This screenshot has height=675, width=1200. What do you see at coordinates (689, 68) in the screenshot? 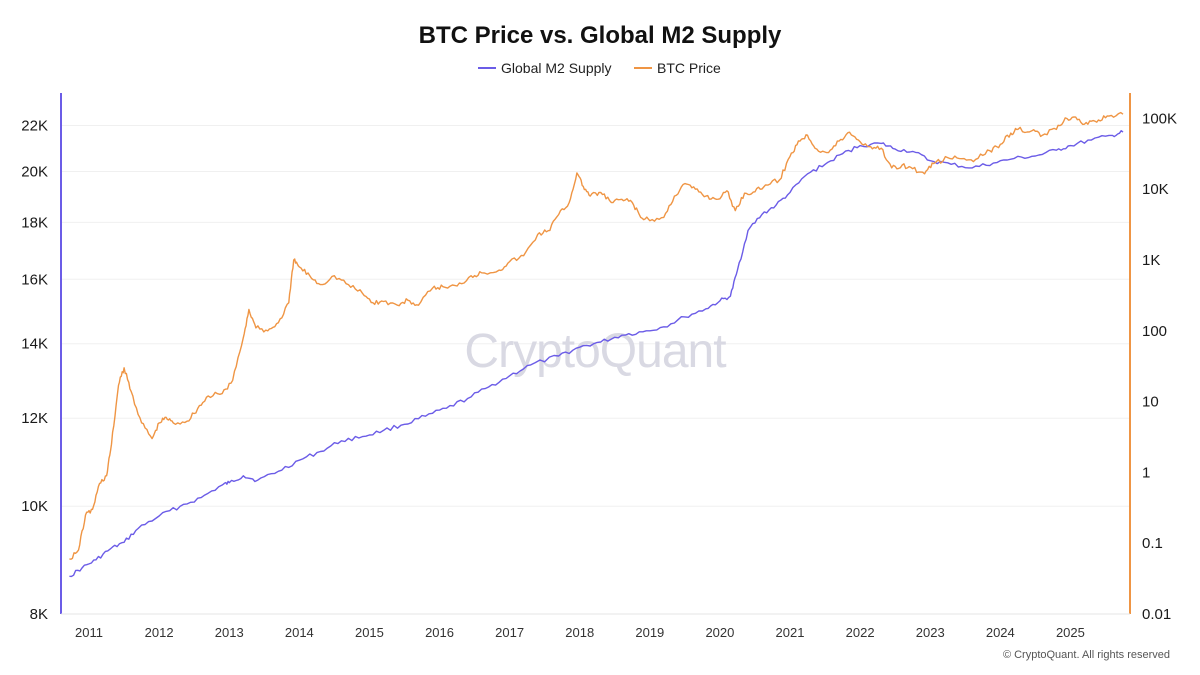
I see `legend-label-btc: BTC Price` at bounding box center [689, 68].